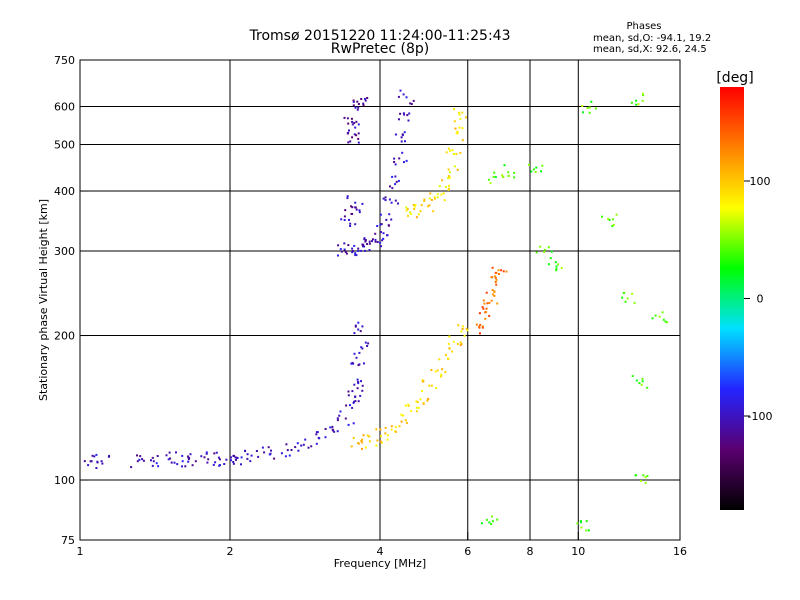 The image size is (800, 600). I want to click on chart-subtitle: RwPretec (8p), so click(380, 49).